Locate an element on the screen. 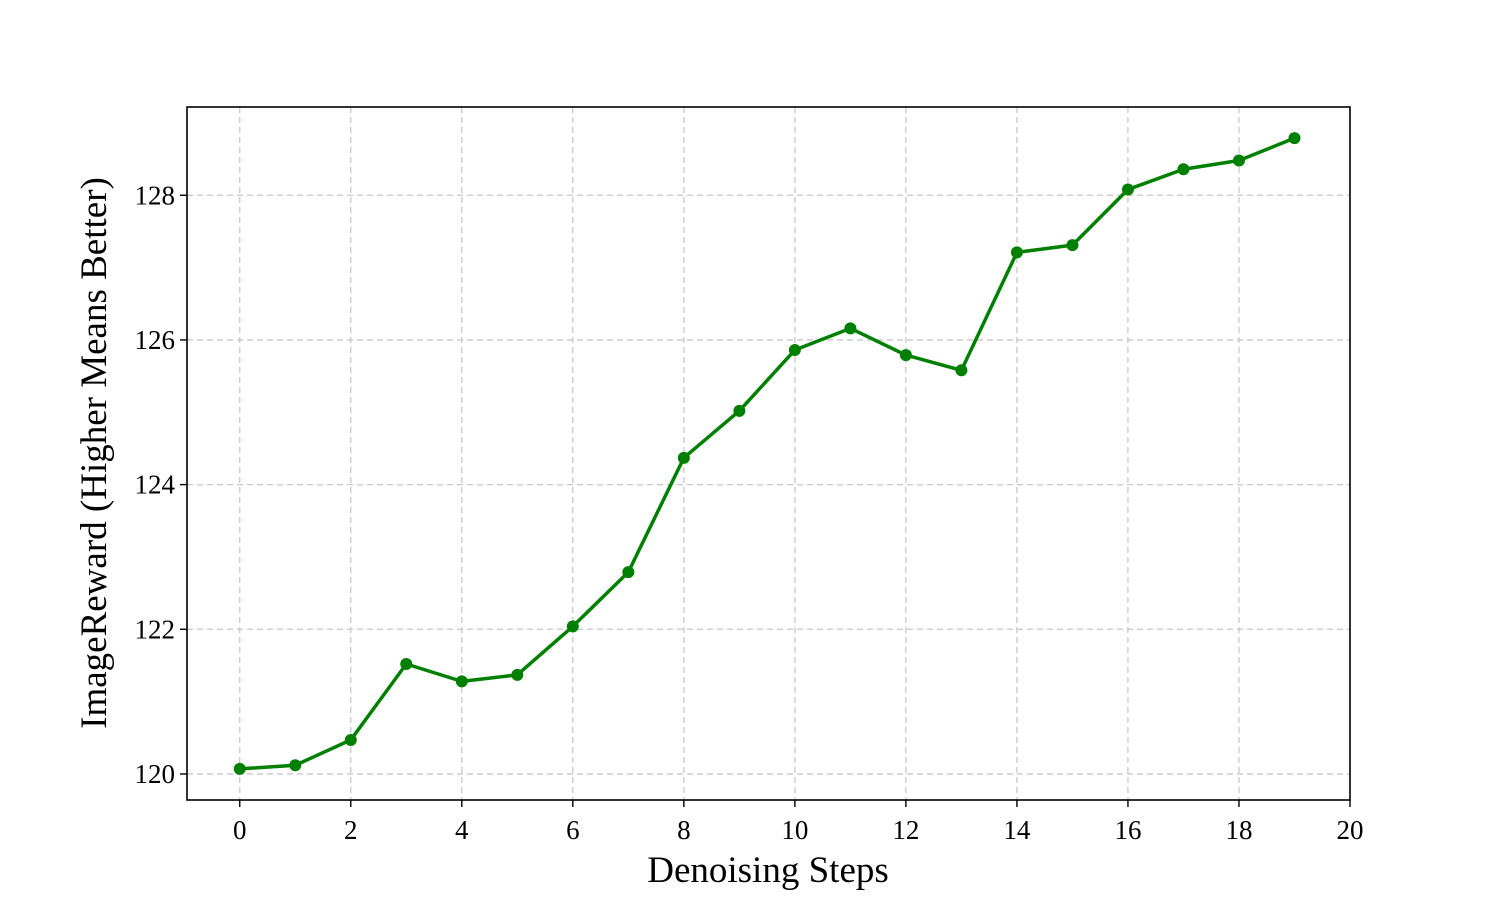 This screenshot has width=1500, height=900. x-tick-label: 0 is located at coordinates (240, 830).